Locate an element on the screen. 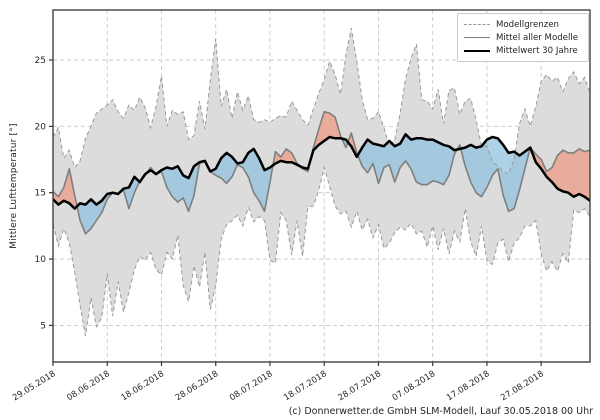 This screenshot has width=600, height=420. legend-item-30yr-mean: Mittelwert 30 Jahre is located at coordinates (523, 50).